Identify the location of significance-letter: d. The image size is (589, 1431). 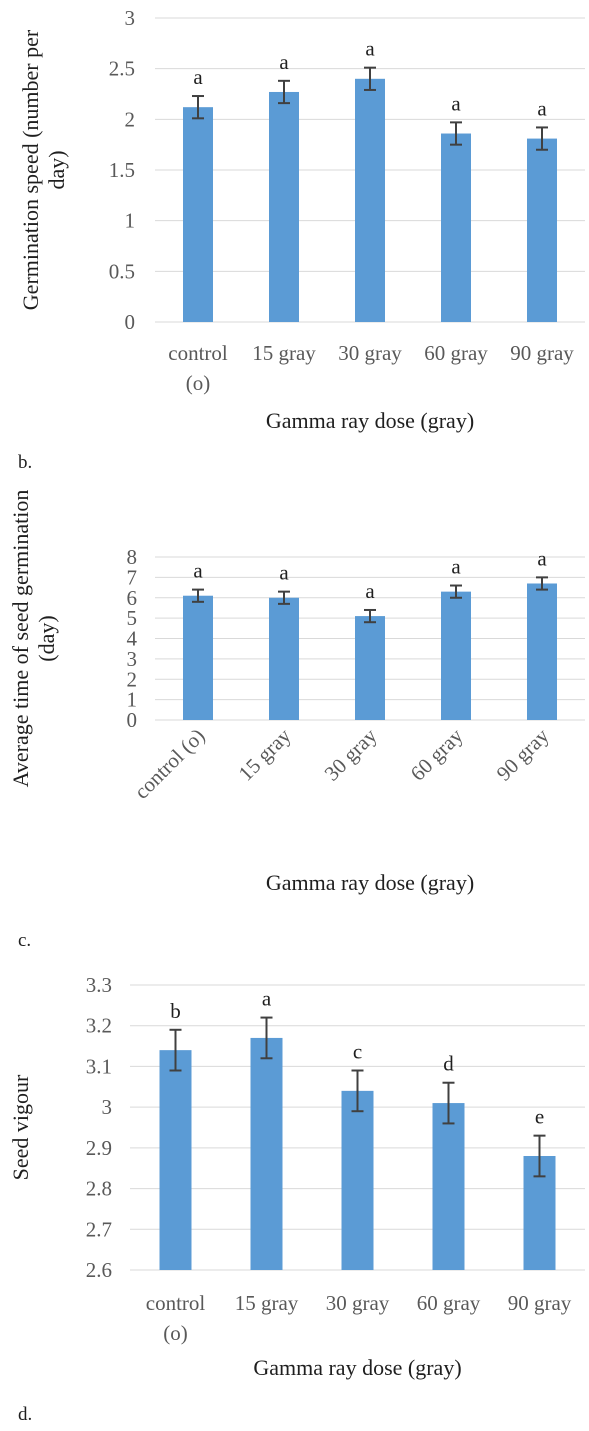
(448, 1064).